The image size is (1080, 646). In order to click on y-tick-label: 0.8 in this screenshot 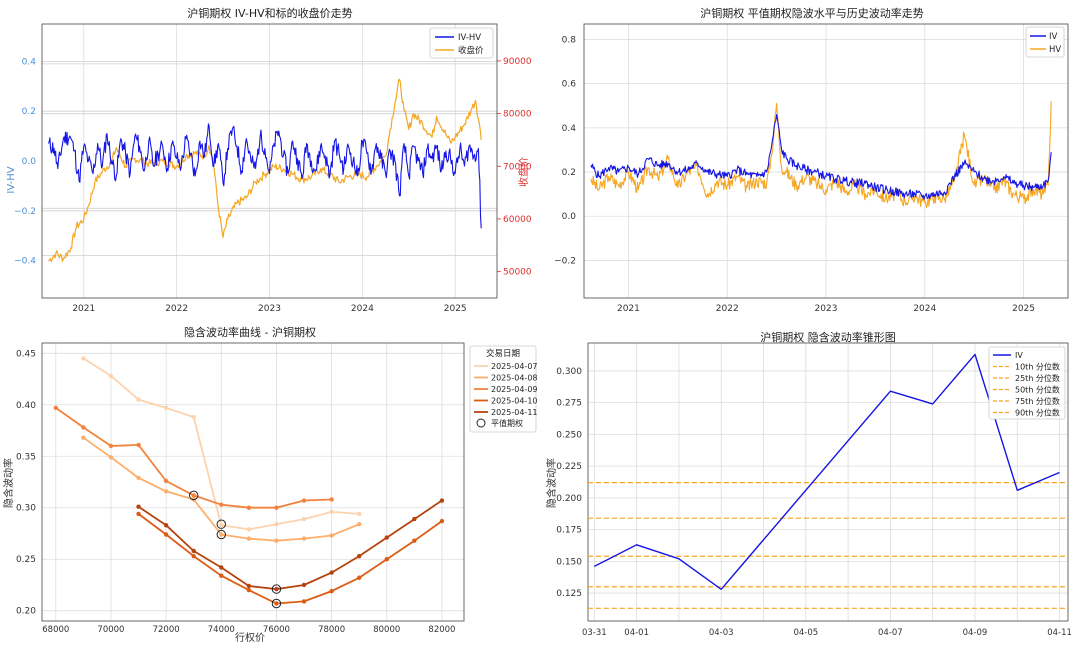, I will do `click(569, 40)`.